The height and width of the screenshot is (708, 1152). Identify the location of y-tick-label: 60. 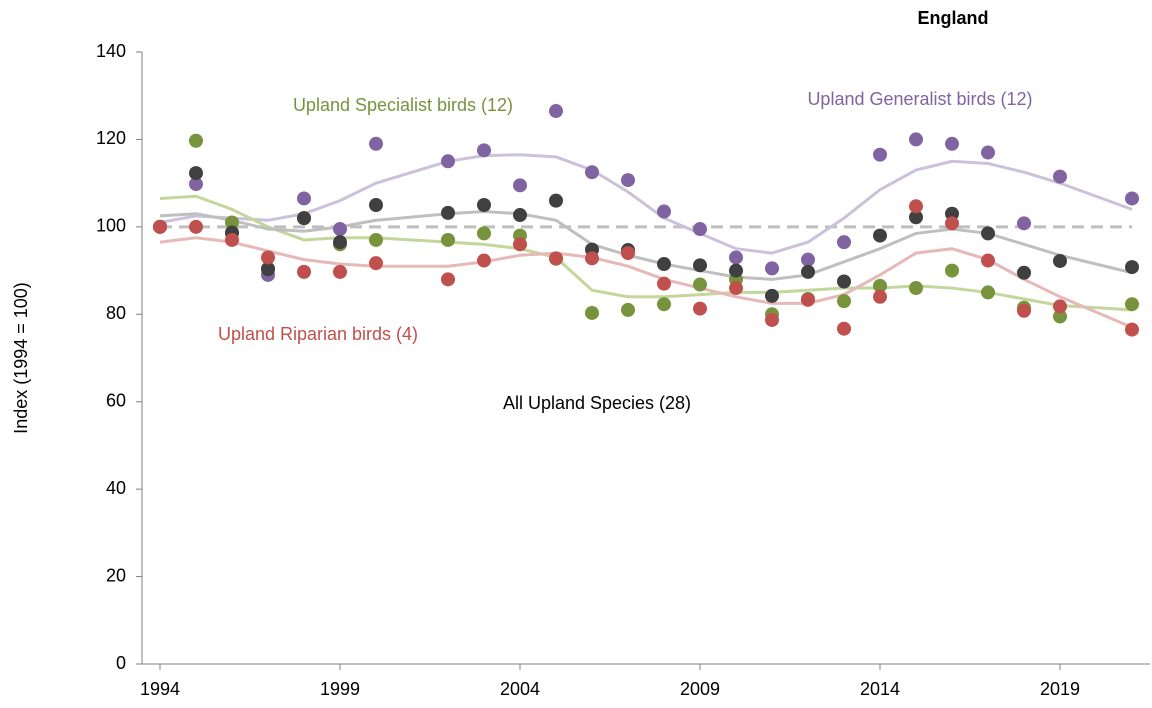
(116, 400).